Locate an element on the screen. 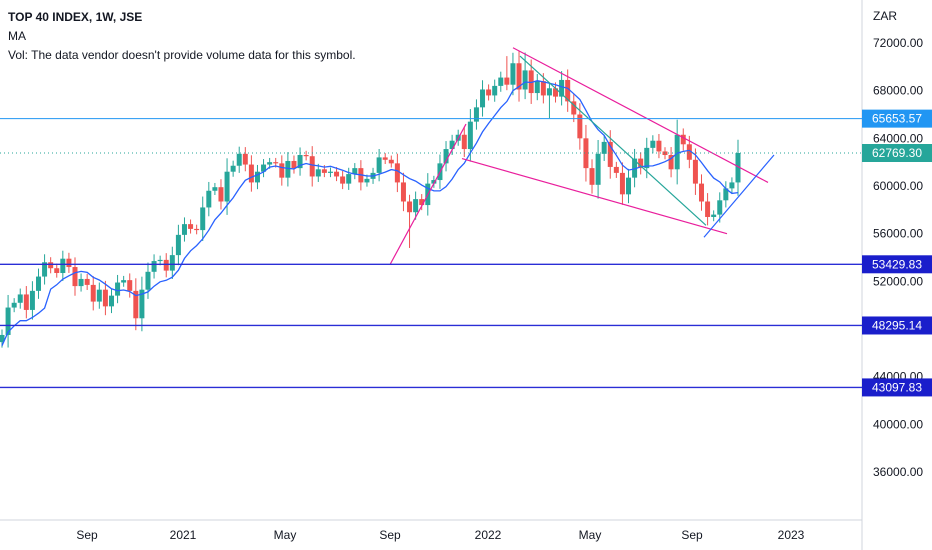 The height and width of the screenshot is (550, 932). symbol-title: TOP 40 INDEX, 1W, JSE is located at coordinates (75, 17).